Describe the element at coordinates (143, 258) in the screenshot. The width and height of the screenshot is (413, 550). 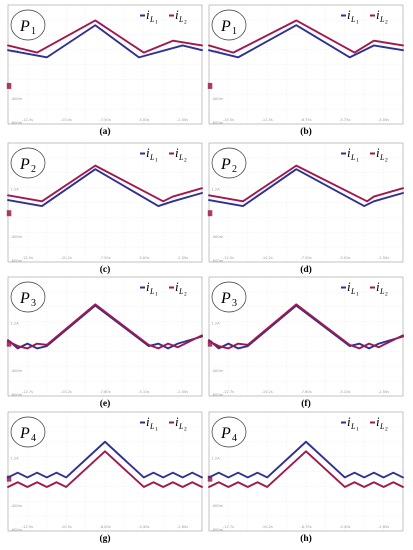
I see `x-tick-label: -5.00s` at that location.